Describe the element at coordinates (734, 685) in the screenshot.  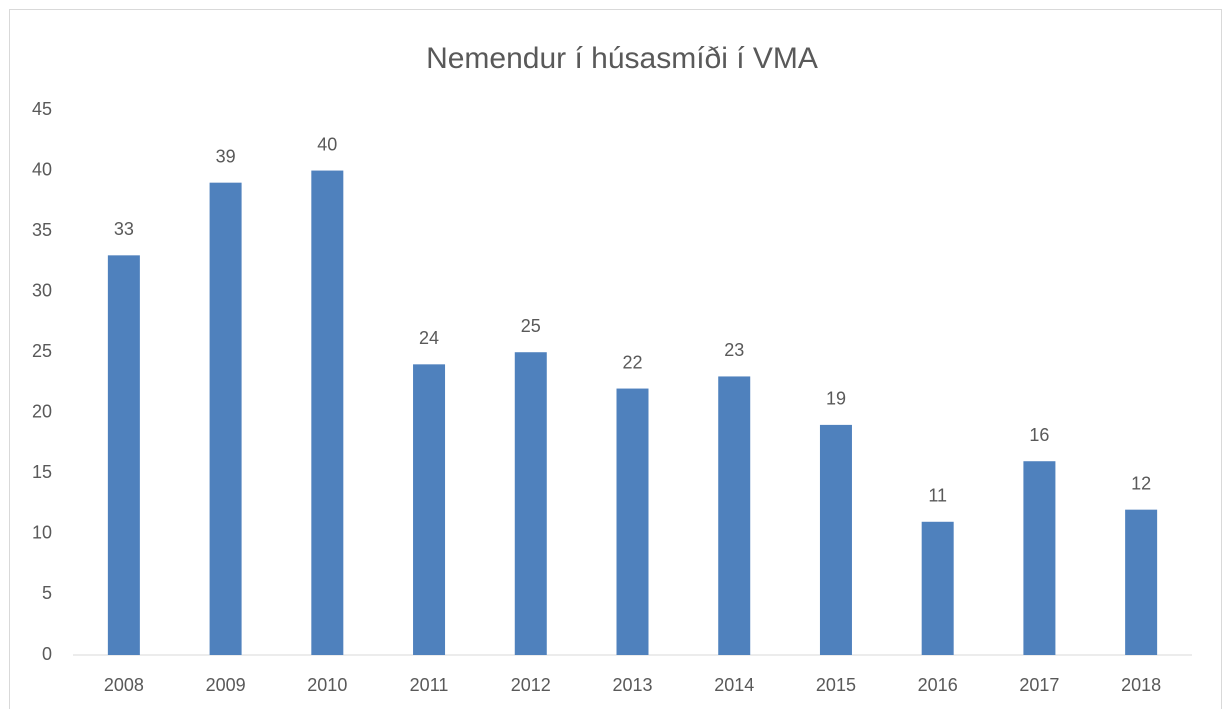
I see `x-tick-label: 2014` at that location.